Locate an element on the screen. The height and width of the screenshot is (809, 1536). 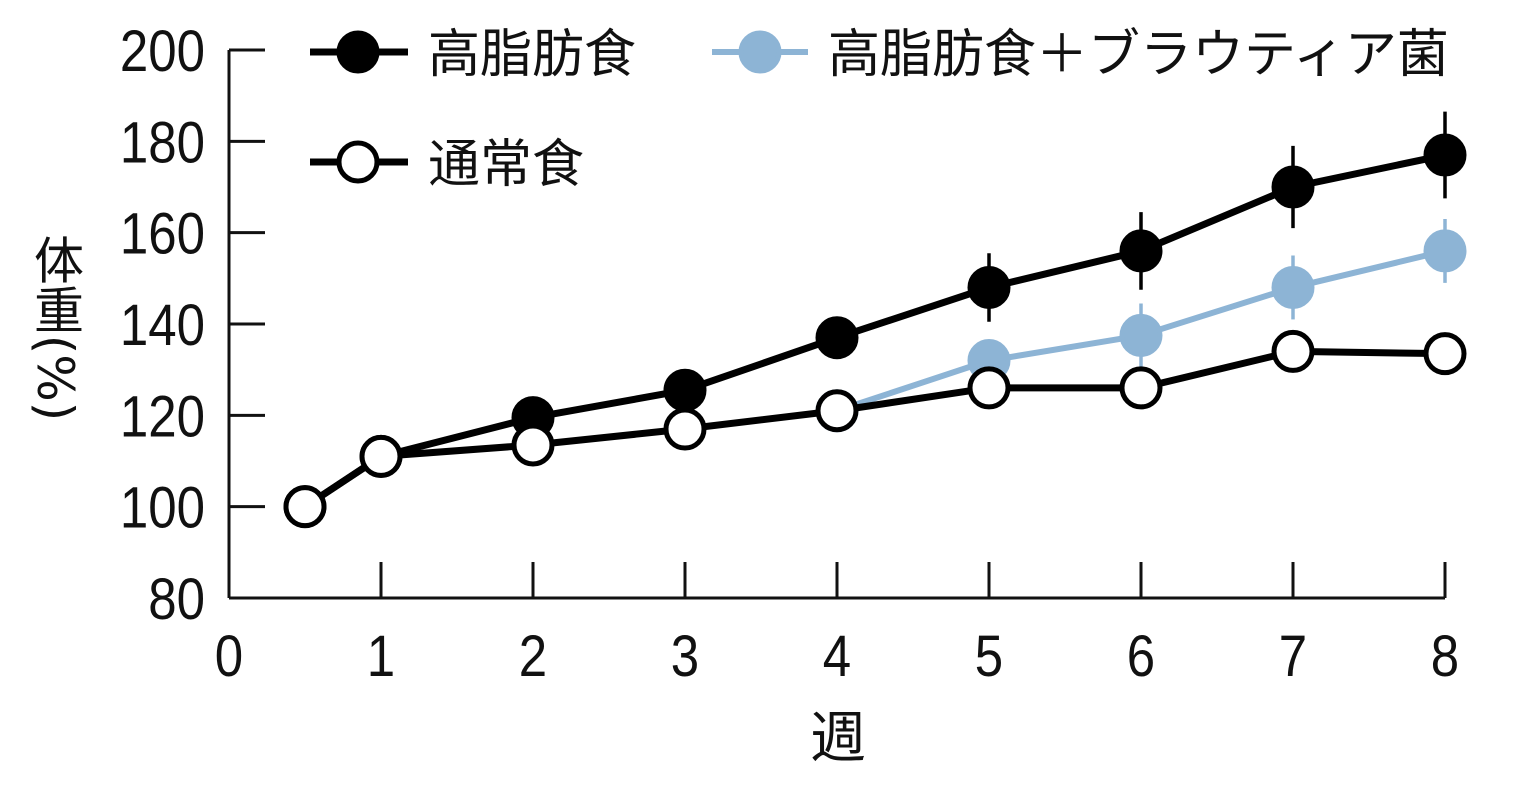
legend-item-high-fat-diet-blautia: 高脂肪食＋ブラウティア菌 is located at coordinates (1080, 55).